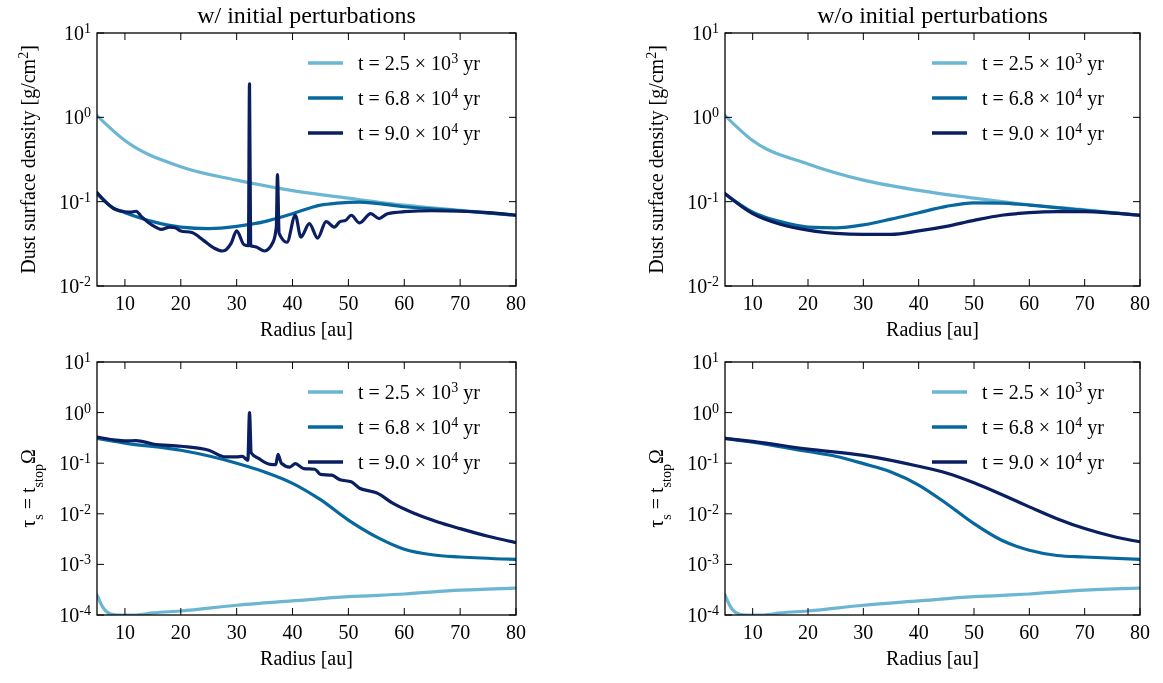 The height and width of the screenshot is (683, 1163). I want to click on chart-title: w/ initial perturbations, so click(306, 15).